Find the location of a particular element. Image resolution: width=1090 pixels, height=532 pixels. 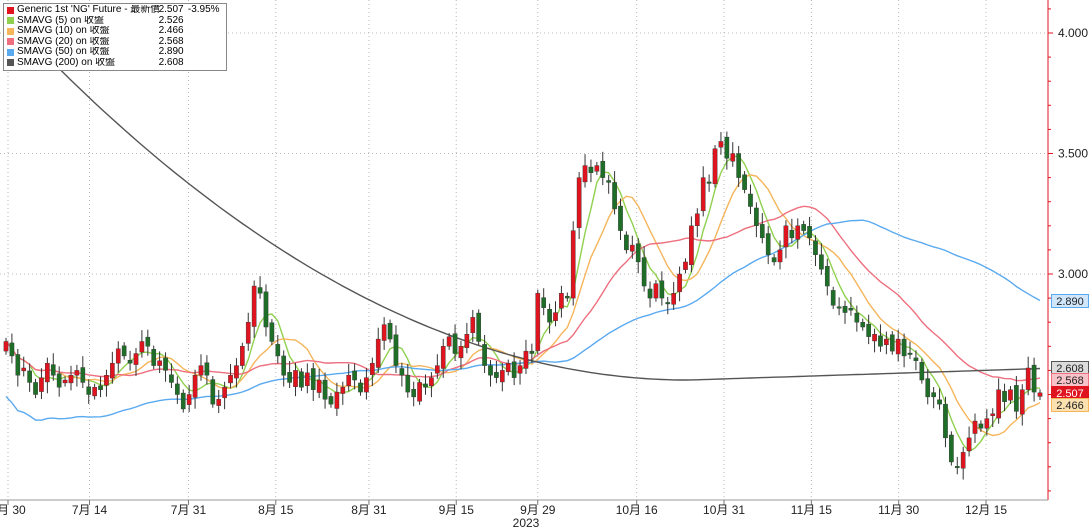

legend-label: SMAVG (200) on 收盤 is located at coordinates (66, 62).